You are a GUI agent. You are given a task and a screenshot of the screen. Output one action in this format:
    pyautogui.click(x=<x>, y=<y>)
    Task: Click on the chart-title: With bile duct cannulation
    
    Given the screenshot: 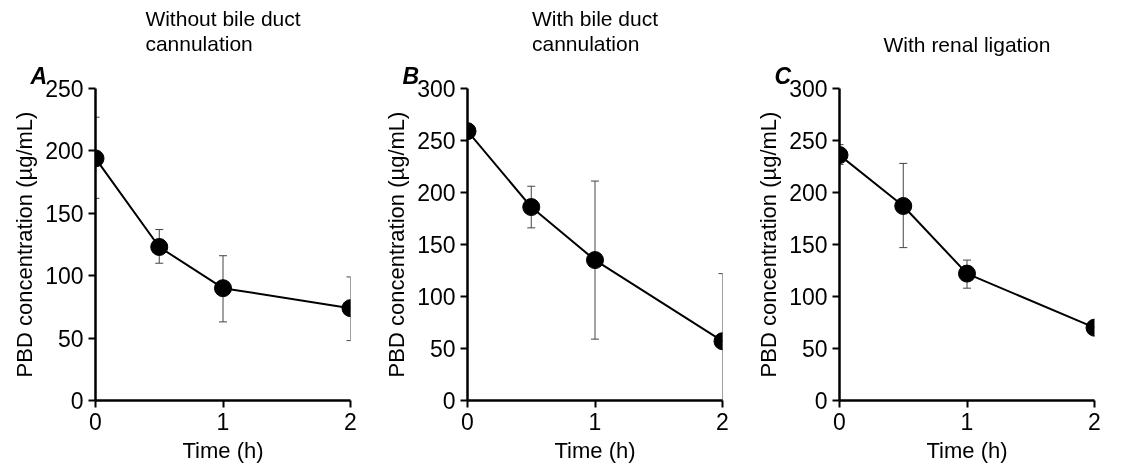 What is the action you would take?
    pyautogui.click(x=595, y=31)
    